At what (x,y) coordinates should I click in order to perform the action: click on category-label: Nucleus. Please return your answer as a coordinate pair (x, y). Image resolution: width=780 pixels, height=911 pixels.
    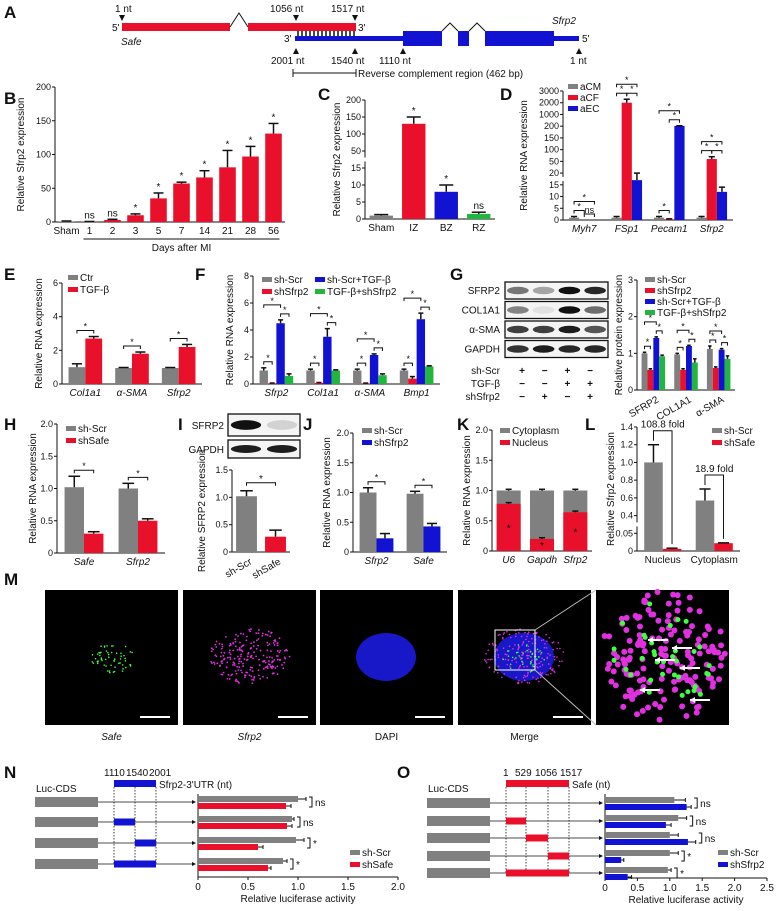
    Looking at the image, I should click on (663, 560).